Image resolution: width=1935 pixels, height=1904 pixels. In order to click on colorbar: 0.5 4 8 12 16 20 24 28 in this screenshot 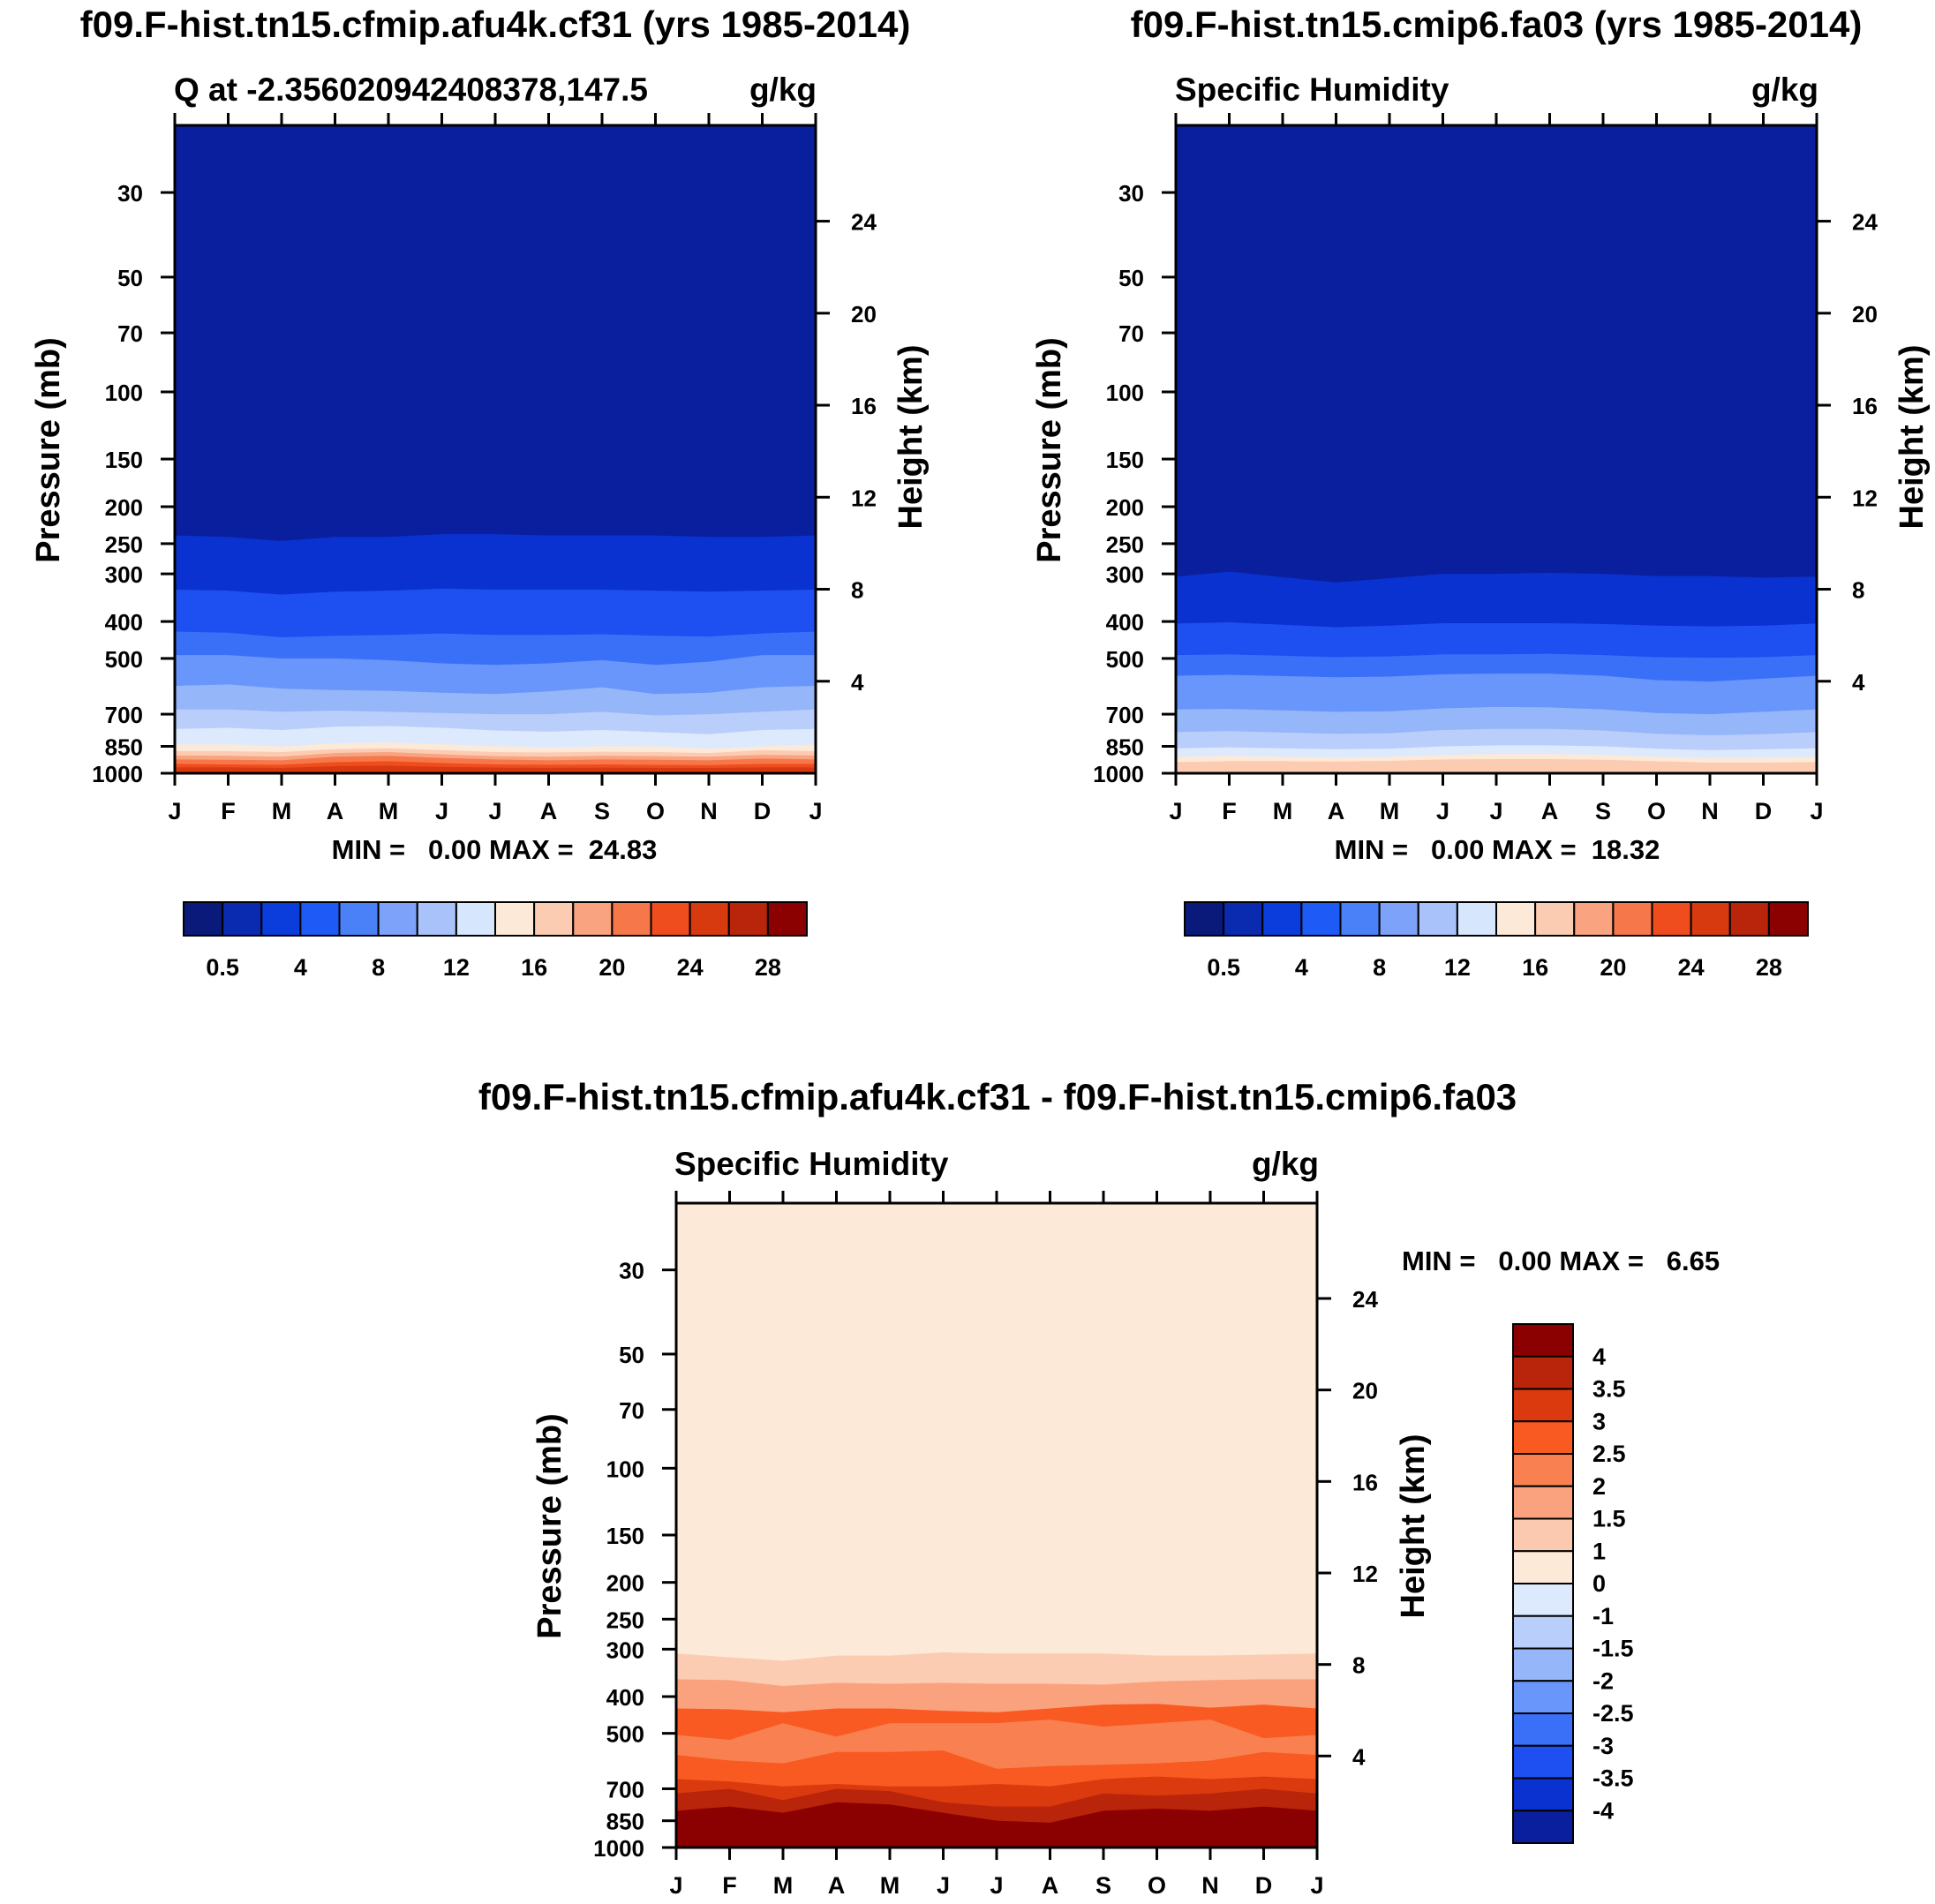, I will do `click(1496, 941)`.